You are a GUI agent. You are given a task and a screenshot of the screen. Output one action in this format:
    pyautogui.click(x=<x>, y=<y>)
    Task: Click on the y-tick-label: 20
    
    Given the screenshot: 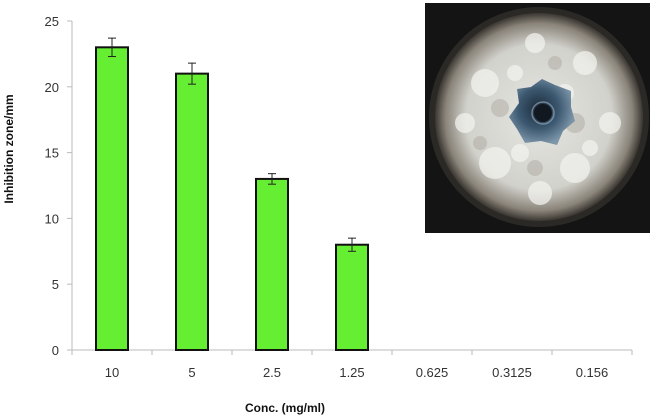 What is the action you would take?
    pyautogui.click(x=52, y=87)
    